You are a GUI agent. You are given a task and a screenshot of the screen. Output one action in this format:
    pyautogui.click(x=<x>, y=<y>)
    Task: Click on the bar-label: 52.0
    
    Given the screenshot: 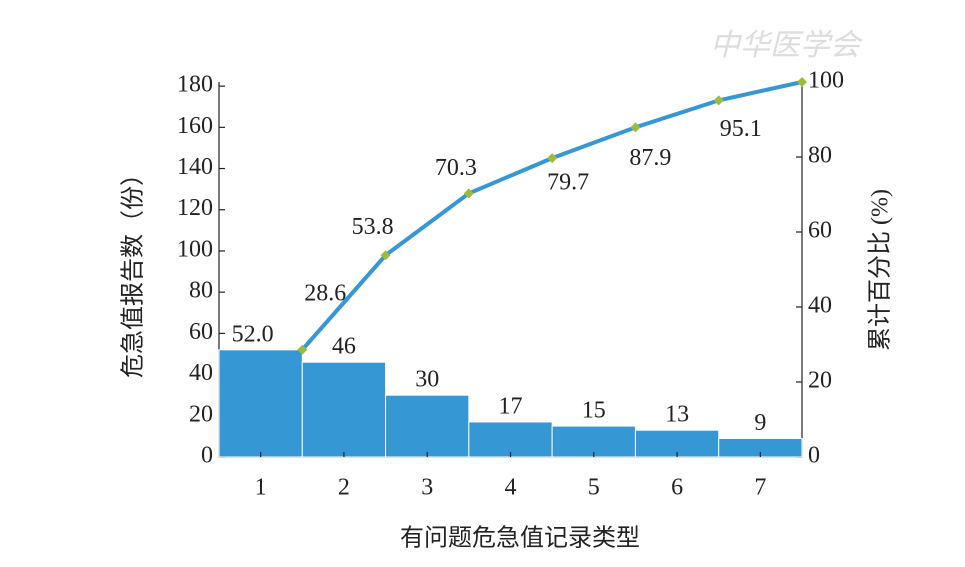 What is the action you would take?
    pyautogui.click(x=253, y=334)
    